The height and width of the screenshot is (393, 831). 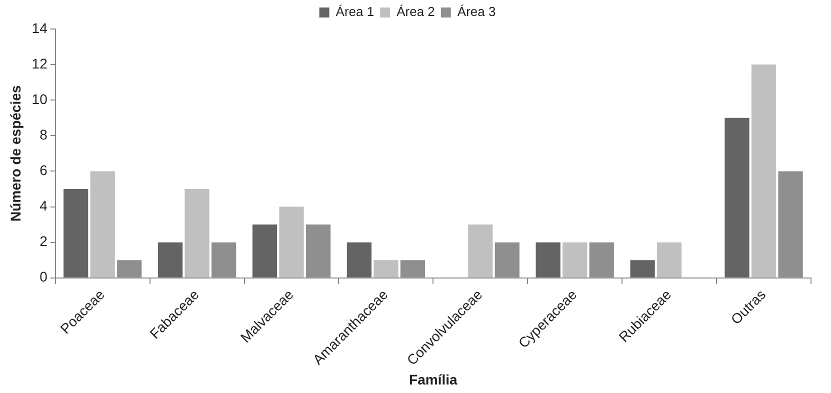 I want to click on y-tick-label: 2, so click(x=44, y=241).